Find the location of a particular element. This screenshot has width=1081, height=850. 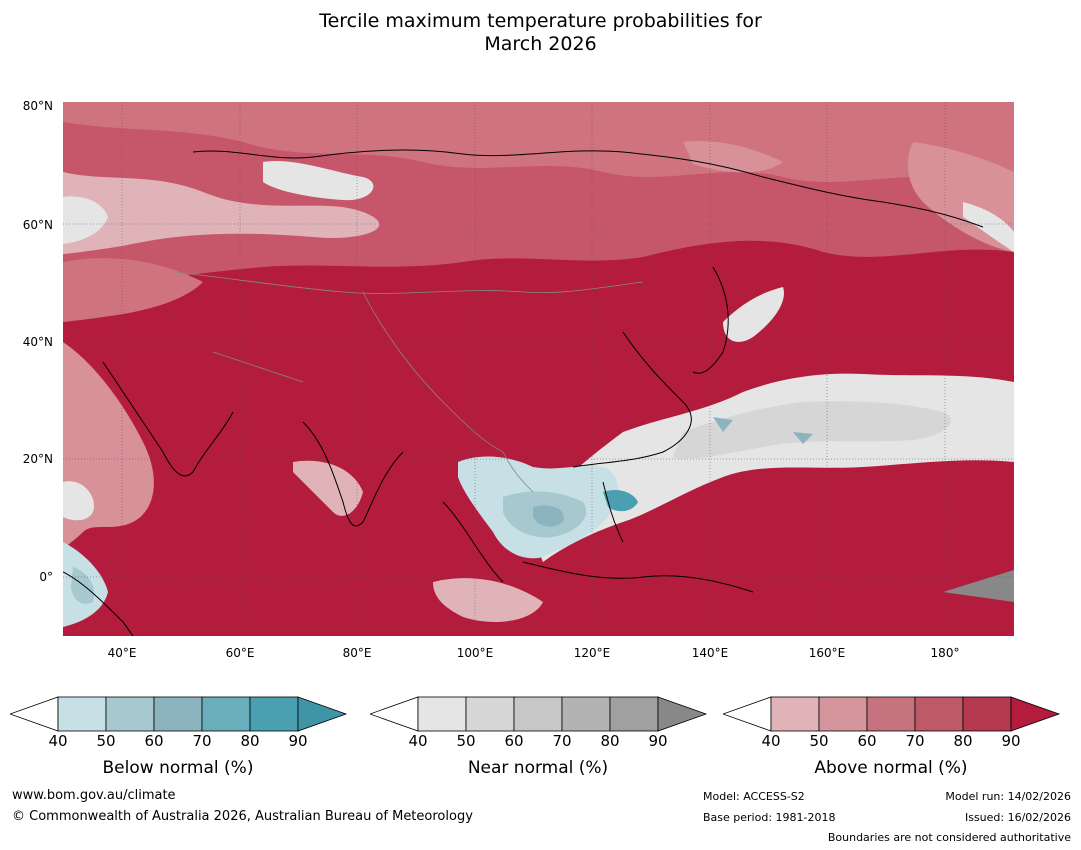

region-near-90-pacific is located at coordinates (978, 586).